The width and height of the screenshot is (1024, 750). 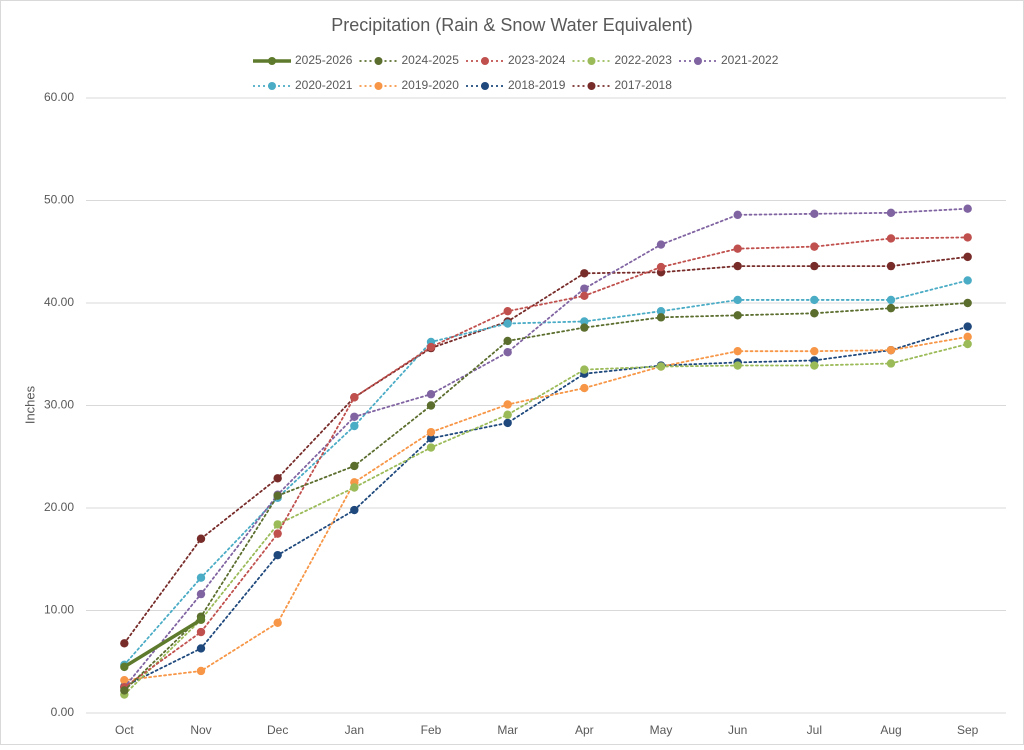 I want to click on y-tick-label: 60.00, so click(x=59, y=97).